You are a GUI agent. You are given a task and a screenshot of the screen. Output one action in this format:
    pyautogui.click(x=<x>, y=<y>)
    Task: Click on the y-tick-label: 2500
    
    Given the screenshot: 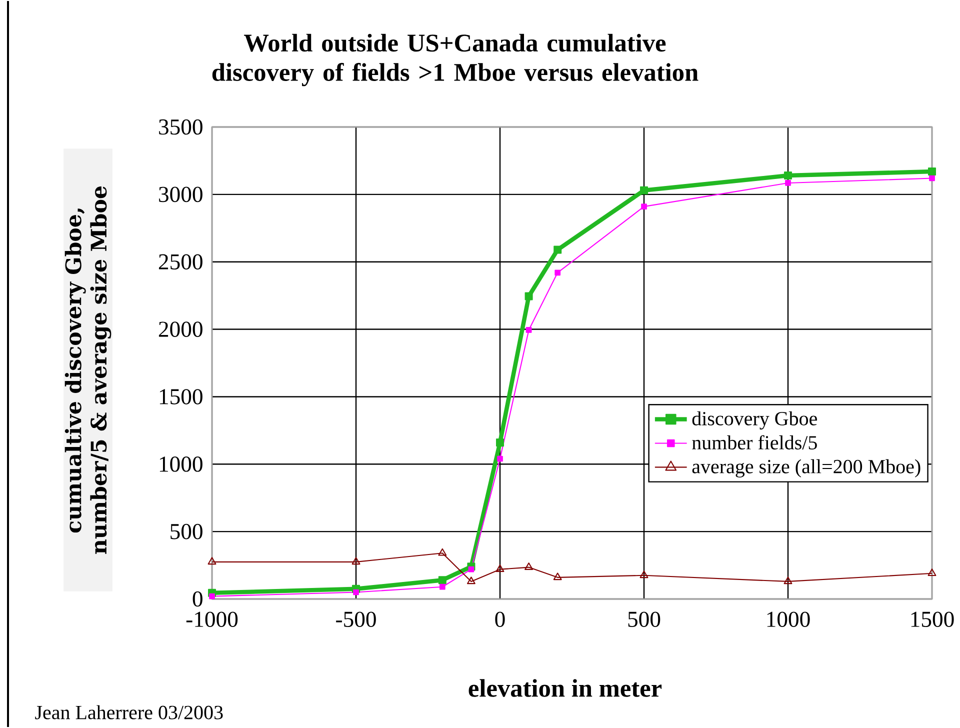 What is the action you would take?
    pyautogui.click(x=180, y=262)
    